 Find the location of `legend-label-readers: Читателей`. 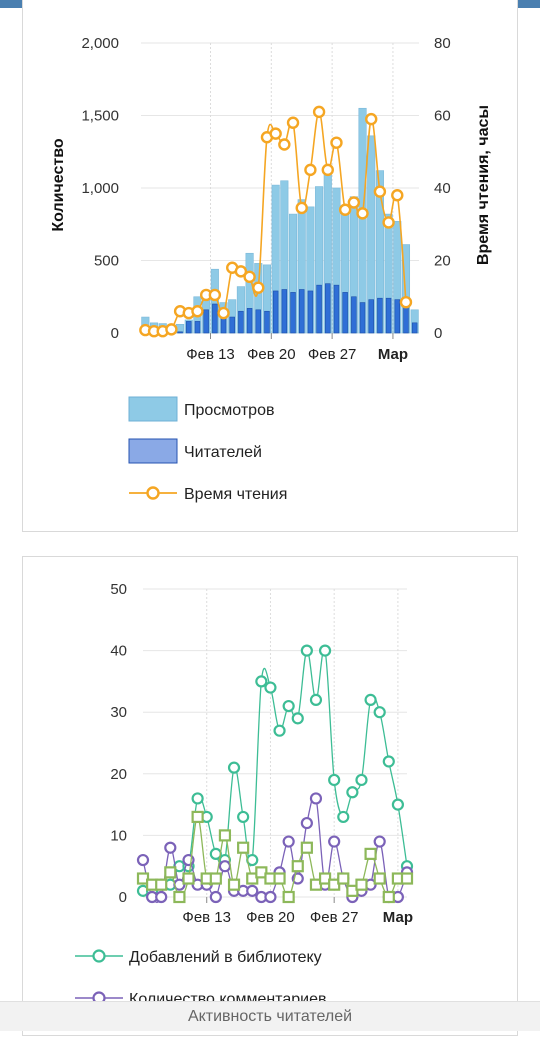

legend-label-readers: Читателей is located at coordinates (223, 452).